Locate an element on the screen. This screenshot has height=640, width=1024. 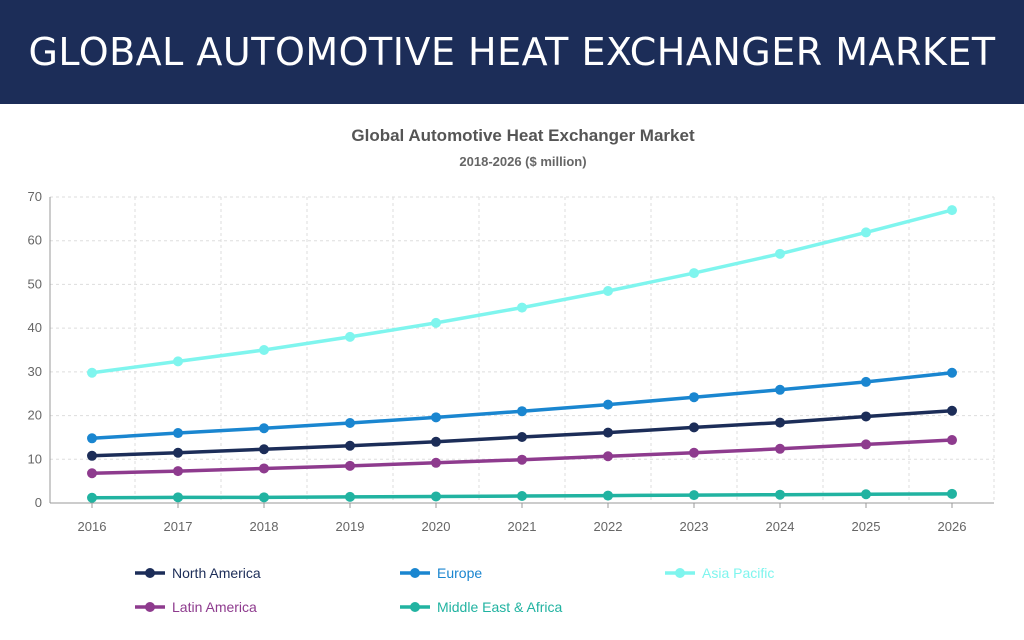
legend-label: North America is located at coordinates (216, 573).